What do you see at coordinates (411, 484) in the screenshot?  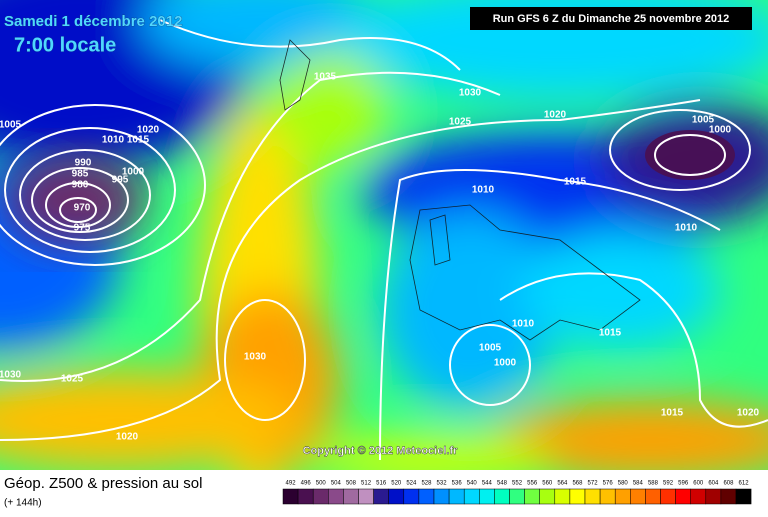 I see `scale-label: 524` at bounding box center [411, 484].